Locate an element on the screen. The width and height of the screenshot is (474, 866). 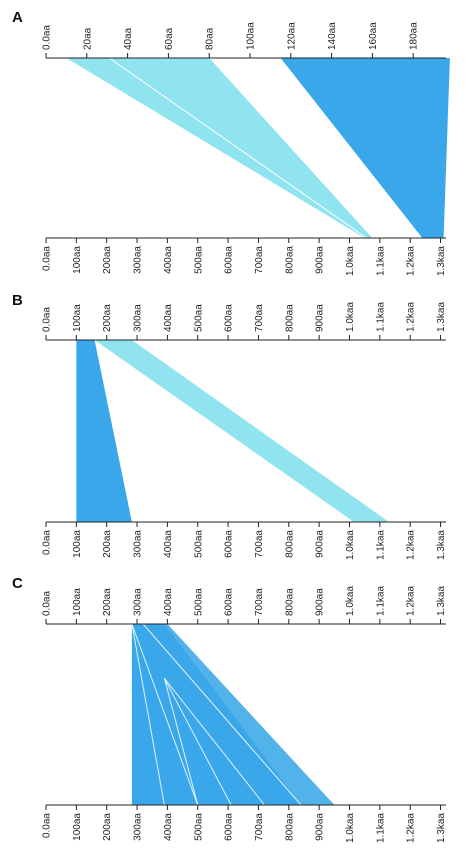
top-axis-tick-label: 120aa is located at coordinates (291, 36).